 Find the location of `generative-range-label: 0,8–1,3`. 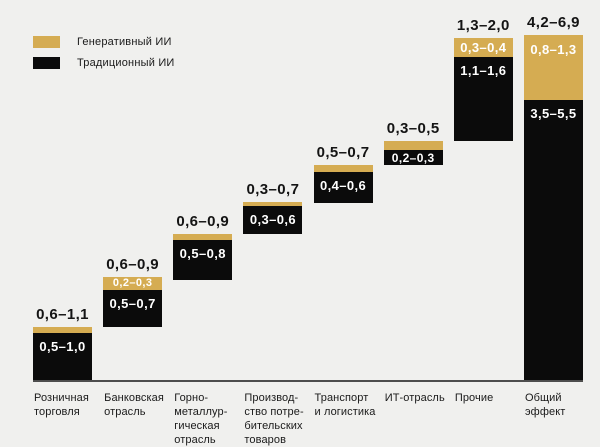

generative-range-label: 0,8–1,3 is located at coordinates (553, 49).